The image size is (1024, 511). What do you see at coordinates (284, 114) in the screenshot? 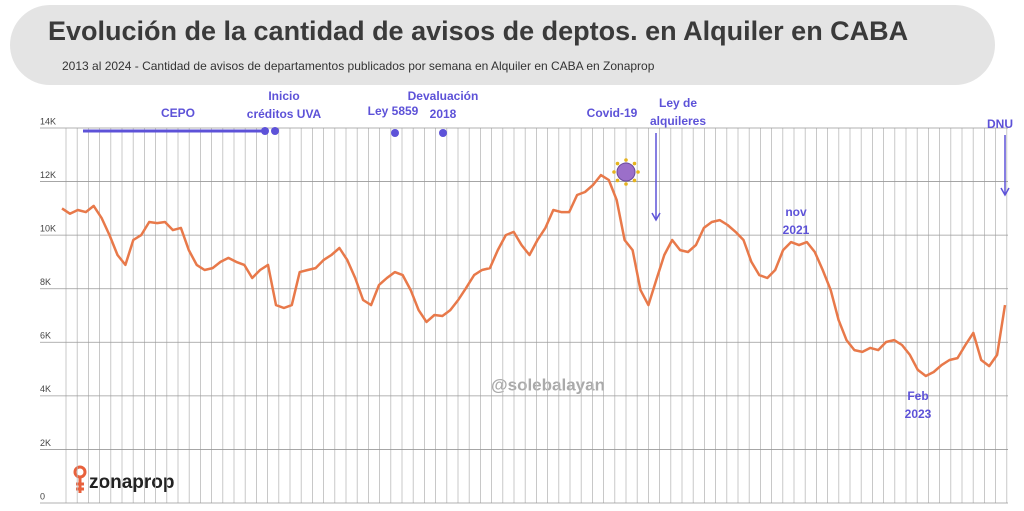
I see `annotation-text: créditos UVA` at bounding box center [284, 114].